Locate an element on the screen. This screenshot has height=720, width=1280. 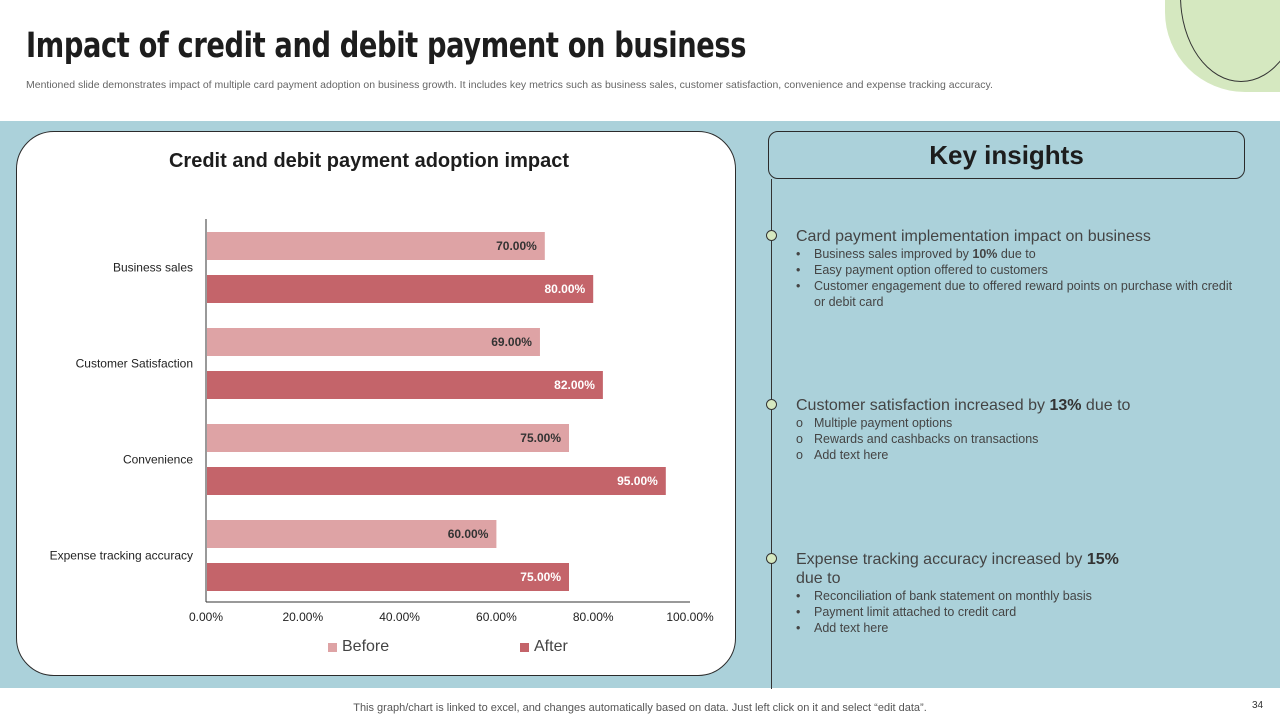
x-tick-label: 40.00% is located at coordinates (399, 617).